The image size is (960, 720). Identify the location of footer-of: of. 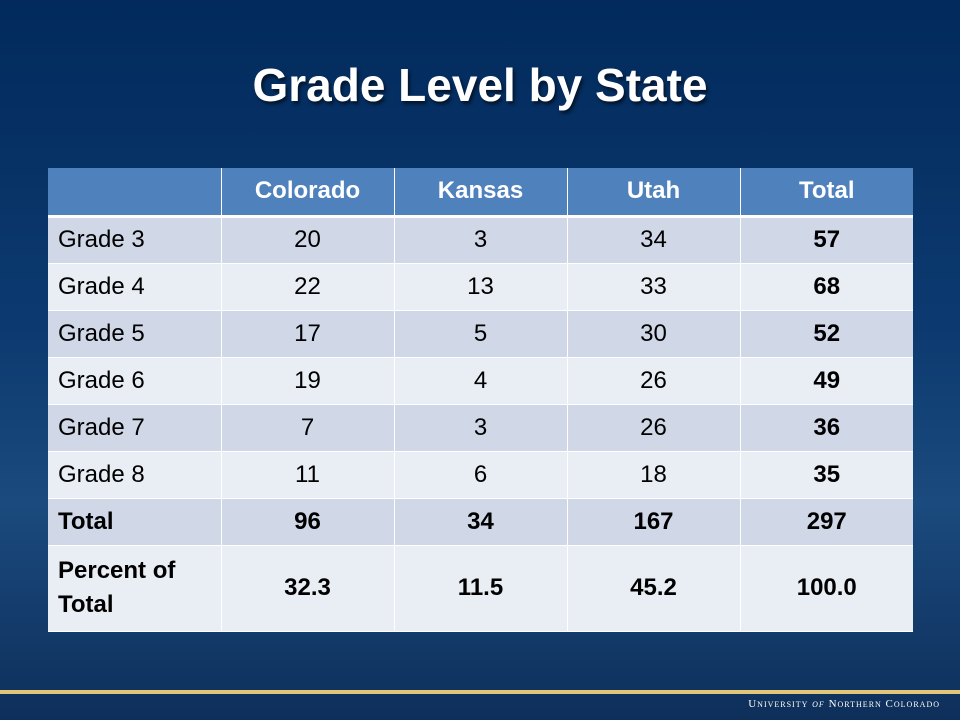
(818, 704).